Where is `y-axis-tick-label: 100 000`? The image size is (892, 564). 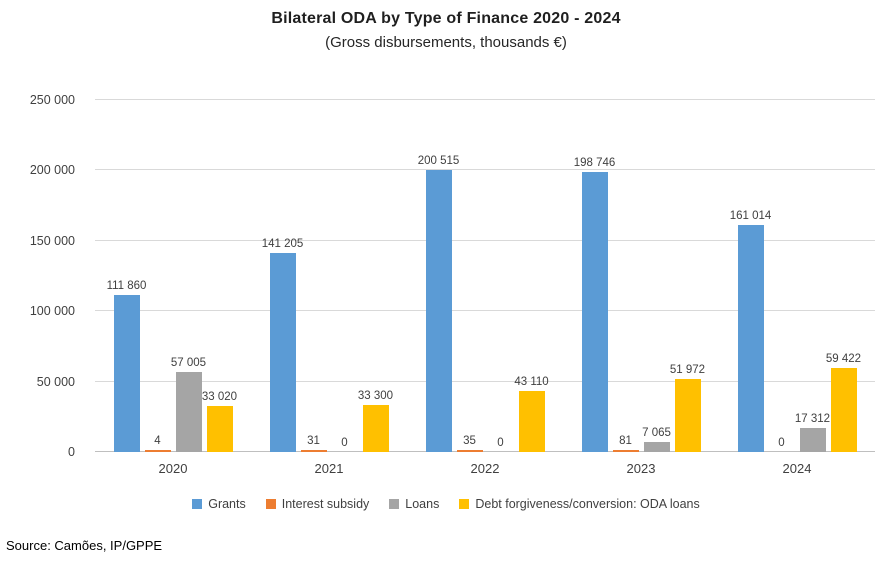 y-axis-tick-label: 100 000 is located at coordinates (52, 311).